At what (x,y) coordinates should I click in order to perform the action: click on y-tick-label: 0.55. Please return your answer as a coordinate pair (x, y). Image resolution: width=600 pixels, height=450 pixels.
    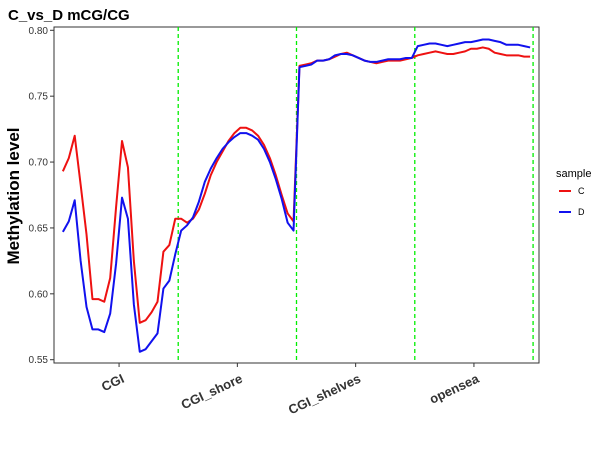
    Looking at the image, I should click on (39, 360).